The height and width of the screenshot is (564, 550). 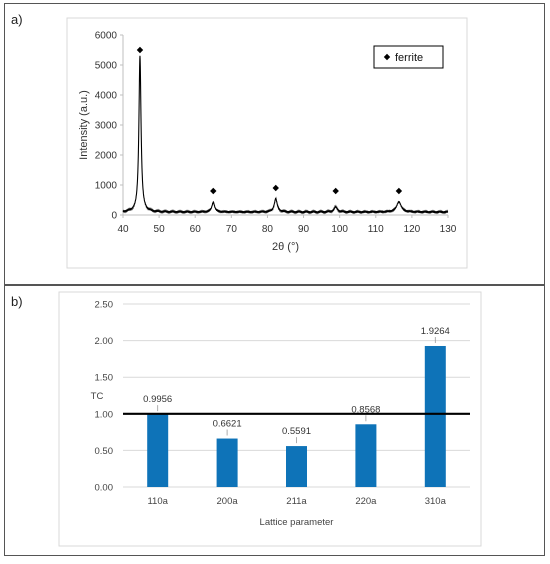 What do you see at coordinates (106, 186) in the screenshot?
I see `y-tick-label: 1000` at bounding box center [106, 186].